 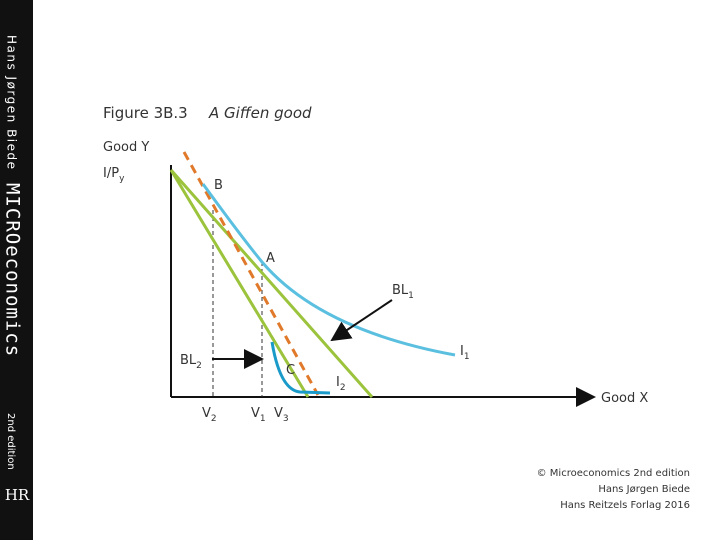 I want to click on brand: MICROeconomics, so click(x=13, y=270).